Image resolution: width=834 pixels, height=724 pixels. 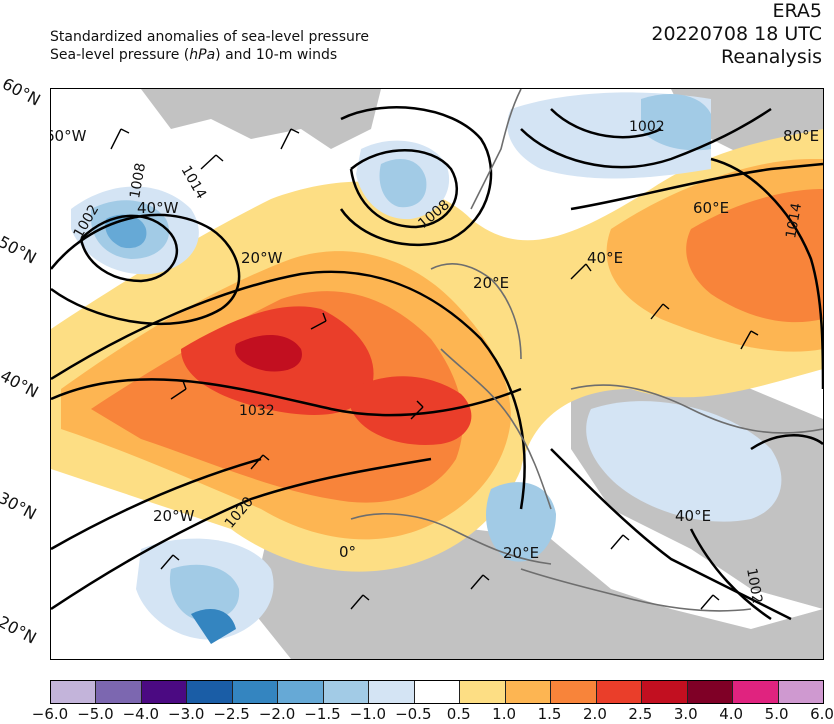 I want to click on lon-label-0: 0°, so click(x=347, y=552).